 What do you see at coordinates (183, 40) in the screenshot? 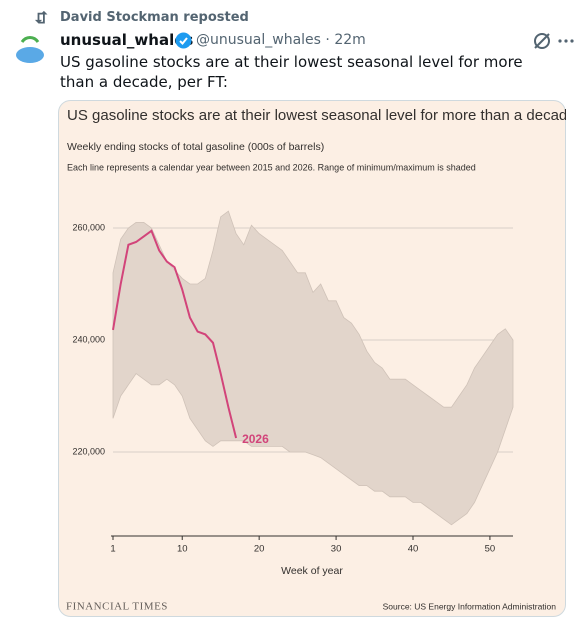
I see `verified-badge` at bounding box center [183, 40].